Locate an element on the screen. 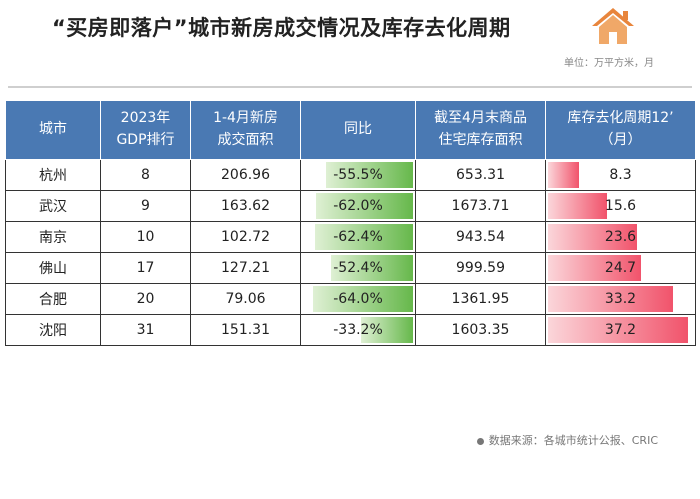  title-divider is located at coordinates (350, 87).